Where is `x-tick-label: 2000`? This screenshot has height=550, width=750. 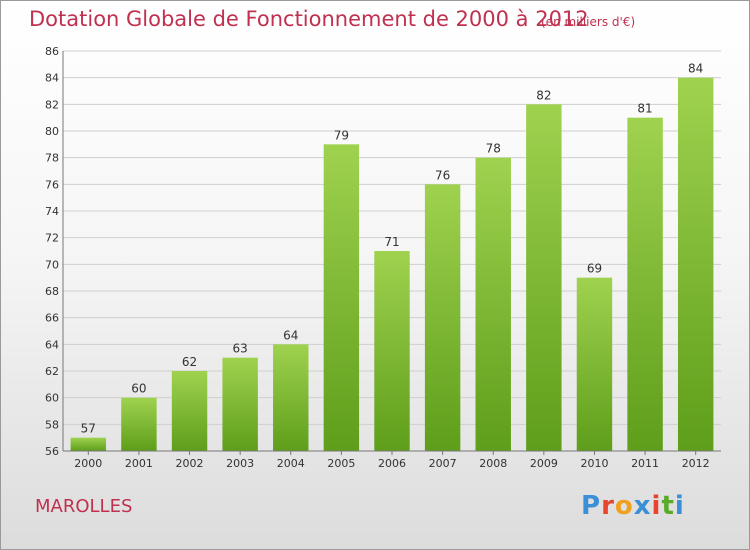
x-tick-label: 2000 is located at coordinates (88, 463).